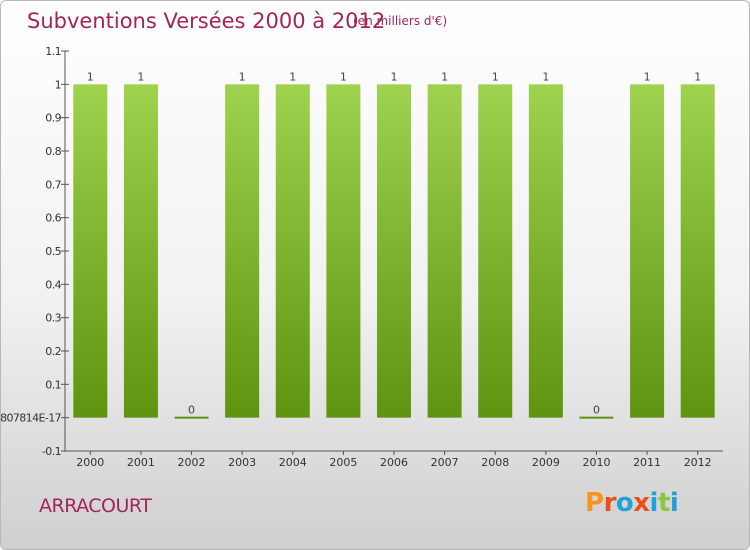 The width and height of the screenshot is (750, 550). I want to click on logo-letter: t, so click(663, 503).